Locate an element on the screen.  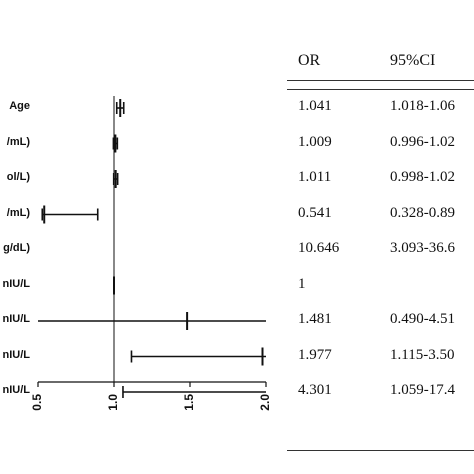
ci-value: 0.996-1.02 is located at coordinates (422, 141).